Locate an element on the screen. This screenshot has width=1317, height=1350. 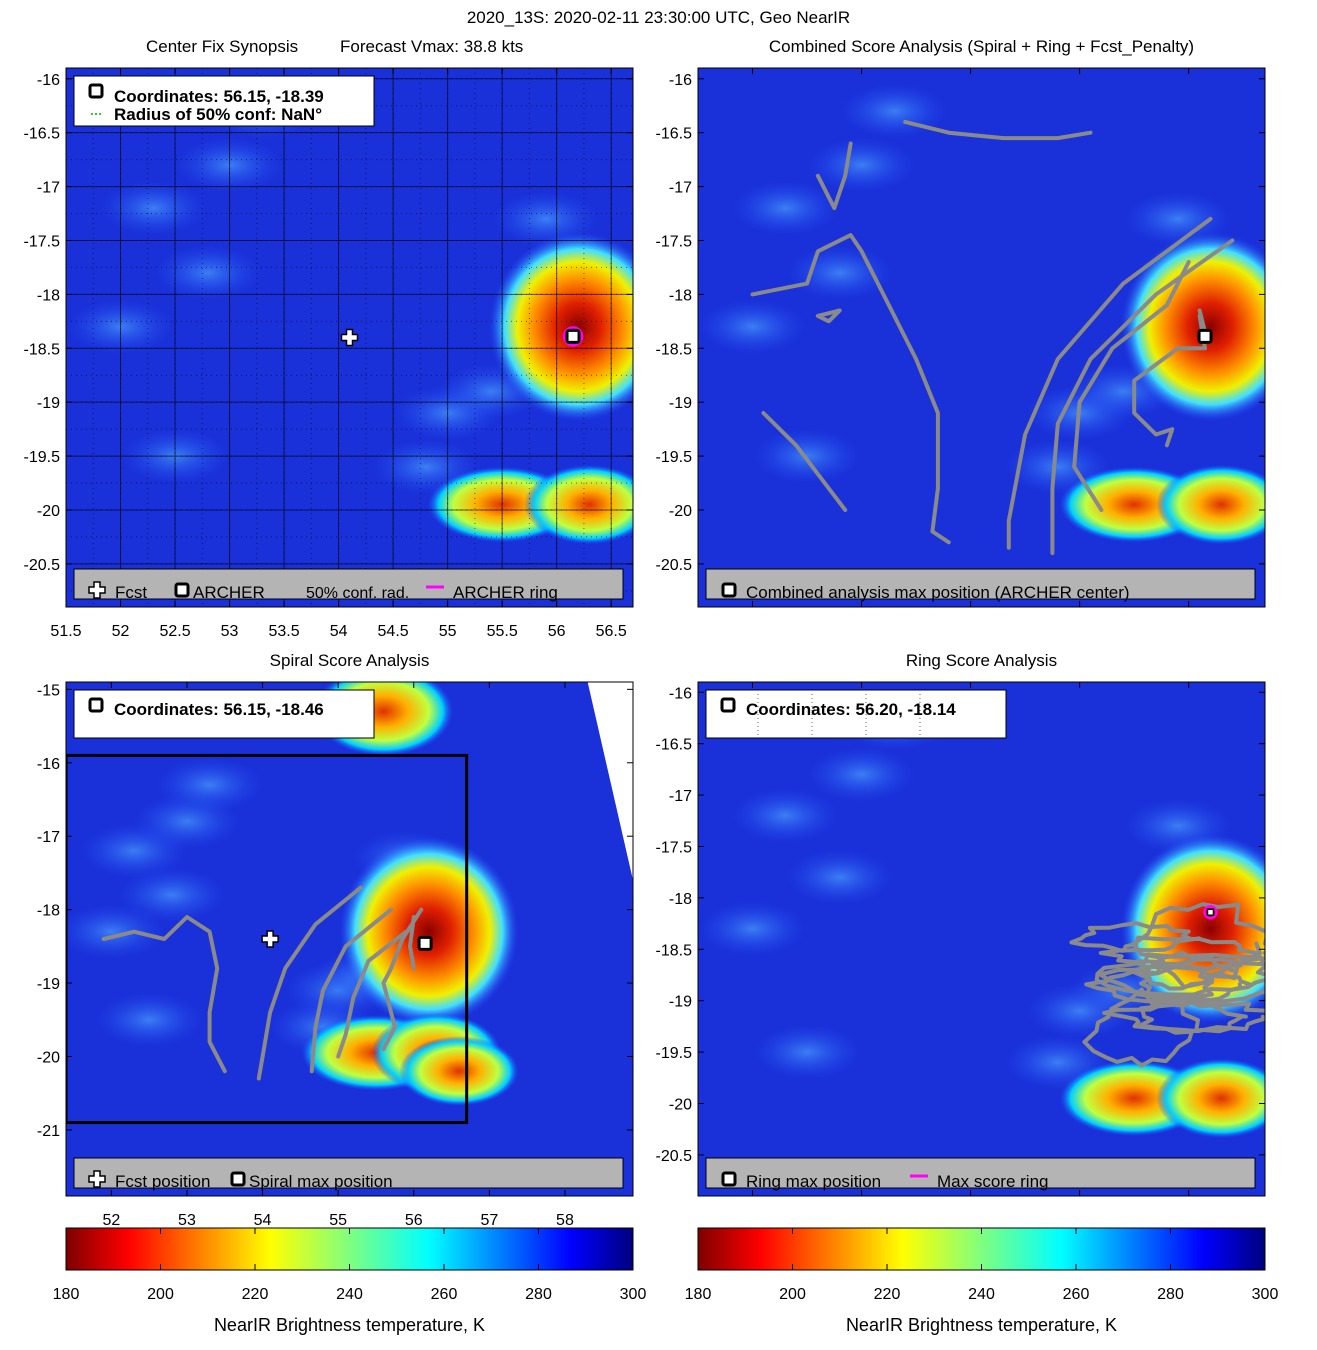
y-tick-label: -19.5 is located at coordinates (674, 1053).